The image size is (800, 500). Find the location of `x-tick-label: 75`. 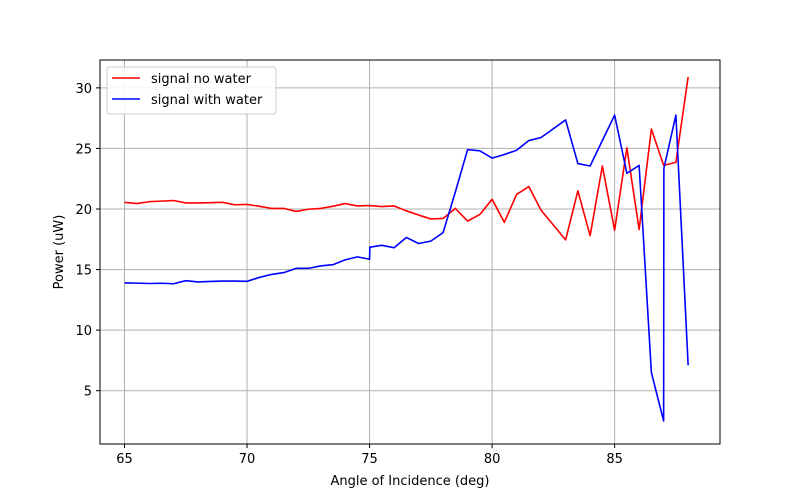

x-tick-label: 75 is located at coordinates (369, 459).